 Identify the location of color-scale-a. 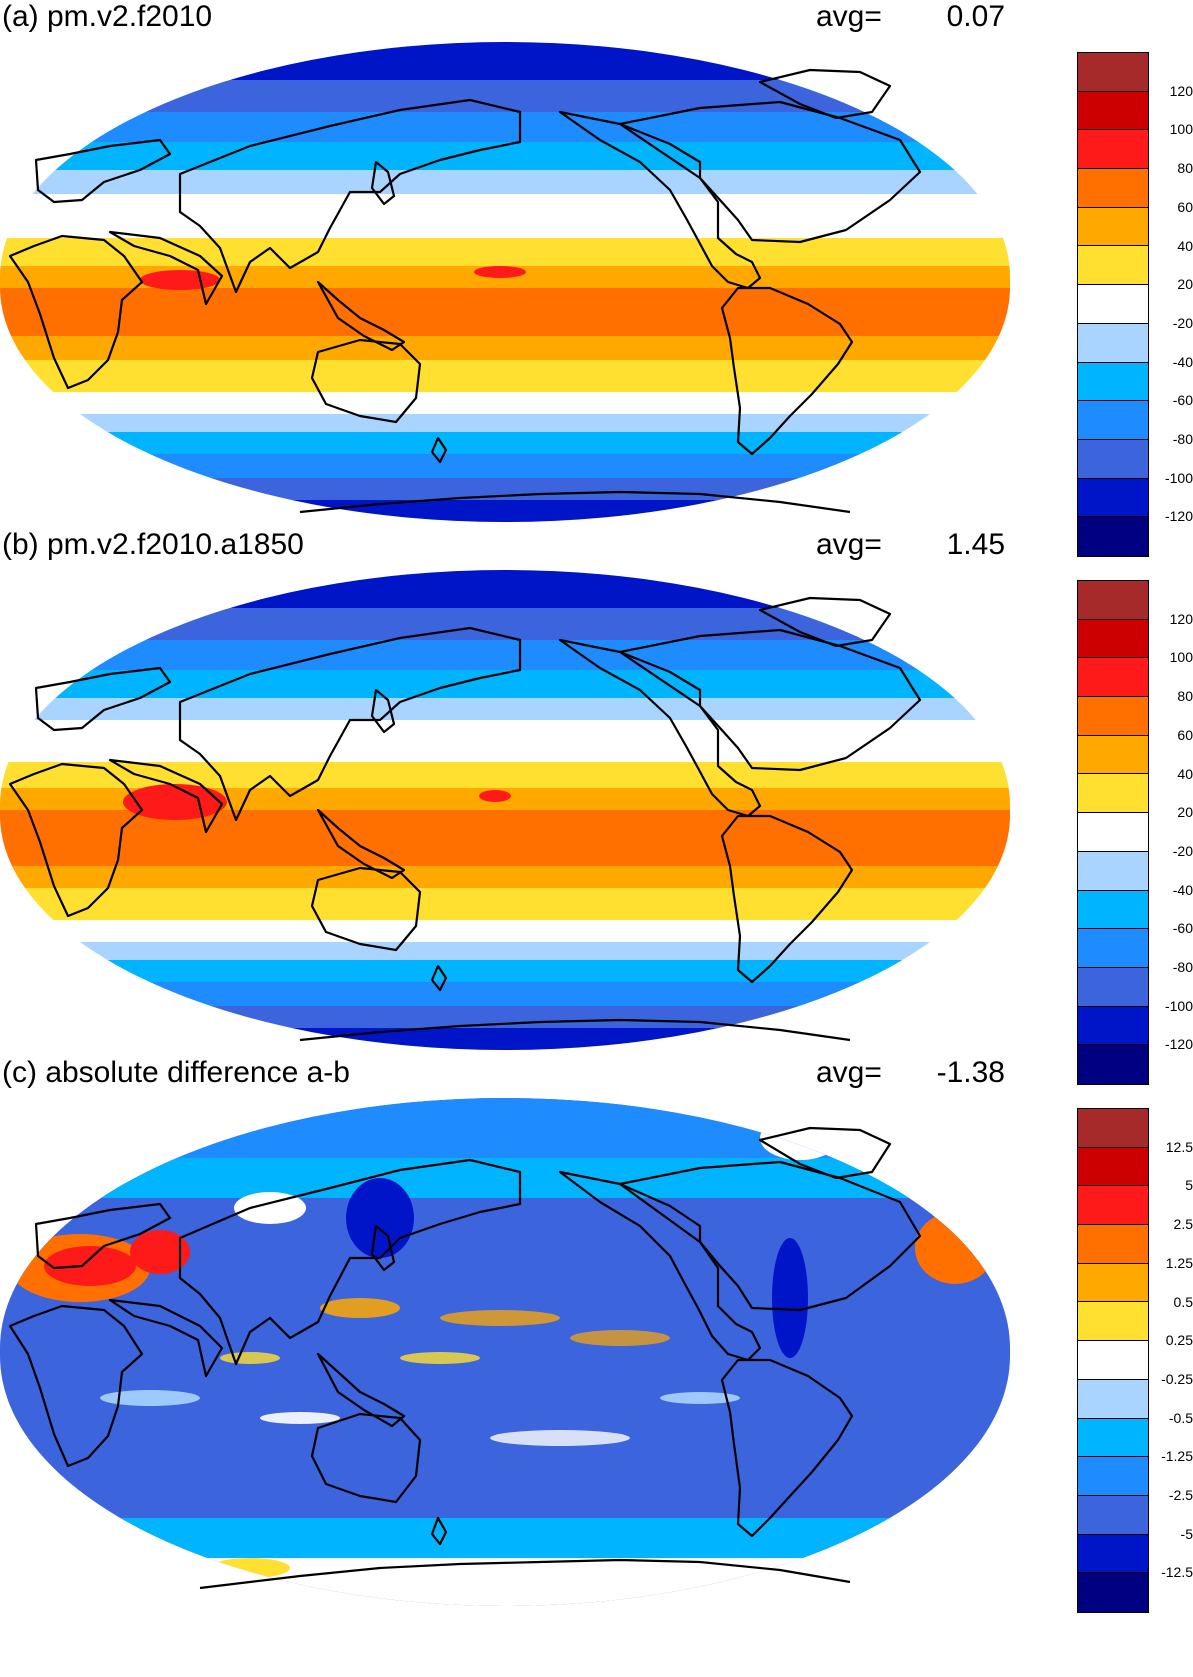
(1113, 304).